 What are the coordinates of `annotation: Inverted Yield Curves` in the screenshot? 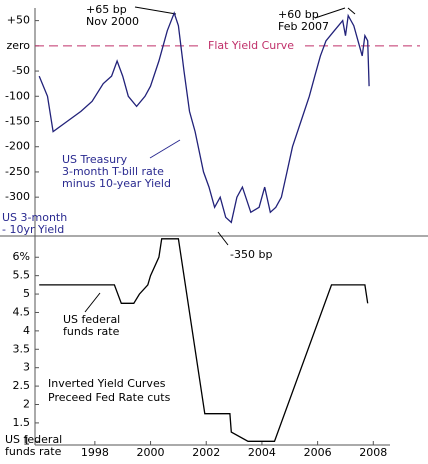 It's located at (107, 383).